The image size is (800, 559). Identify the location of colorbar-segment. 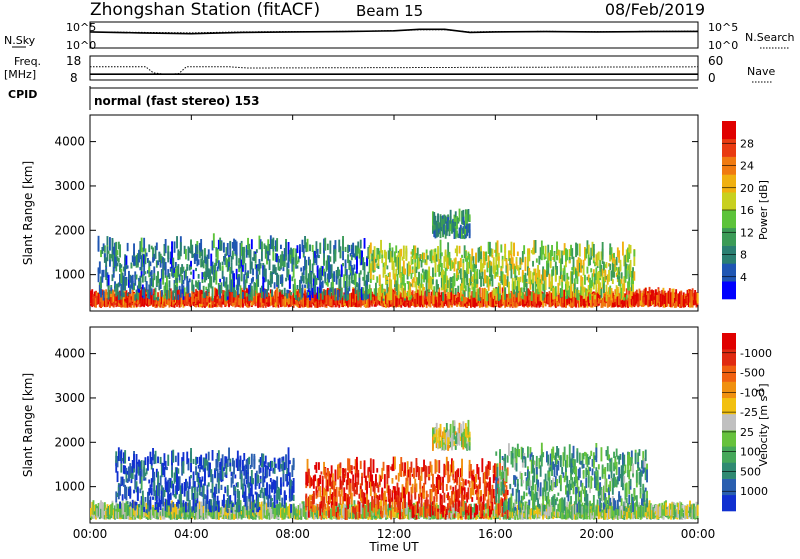
(729, 148).